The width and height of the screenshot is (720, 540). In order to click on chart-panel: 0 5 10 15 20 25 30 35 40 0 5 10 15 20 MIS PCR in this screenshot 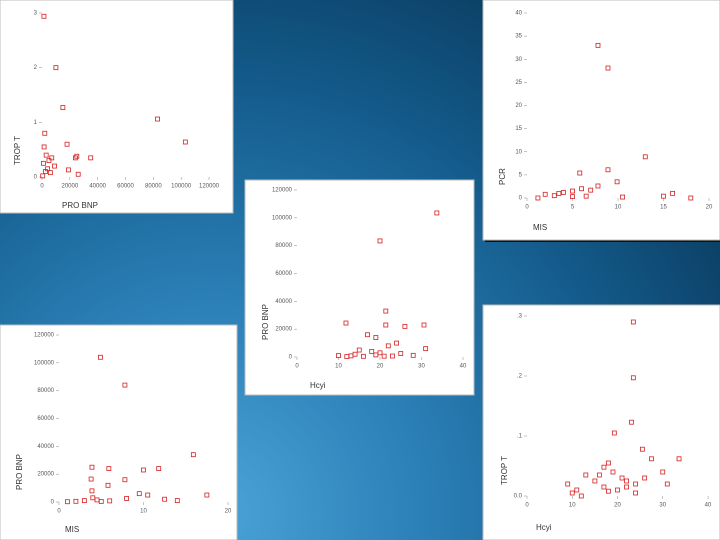, I will do `click(601, 121)`.